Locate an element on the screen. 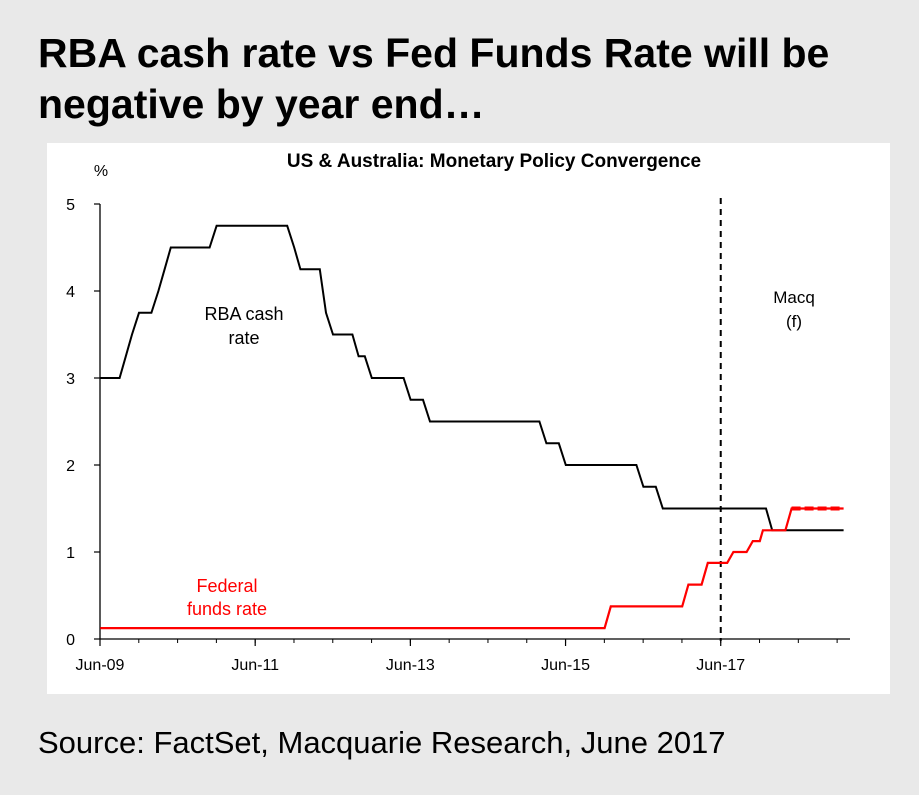  y-tick-label: 1 is located at coordinates (70, 553).